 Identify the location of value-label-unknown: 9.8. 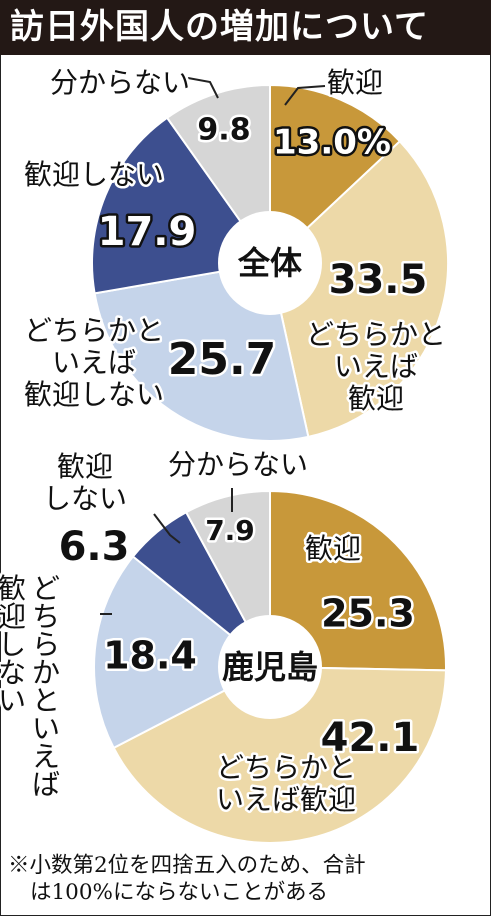
(223, 130).